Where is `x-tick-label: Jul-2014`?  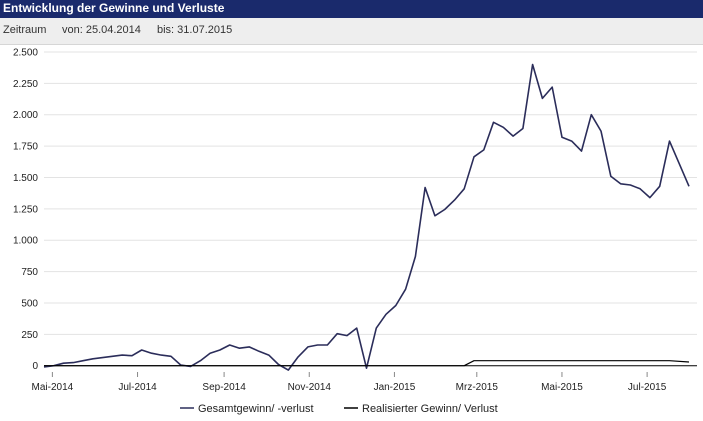
x-tick-label: Jul-2014 is located at coordinates (137, 387).